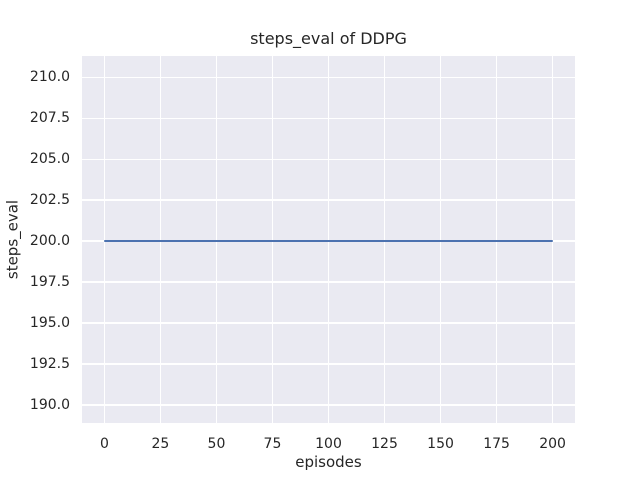  What do you see at coordinates (160, 444) in the screenshot?
I see `x-tick-label: 25` at bounding box center [160, 444].